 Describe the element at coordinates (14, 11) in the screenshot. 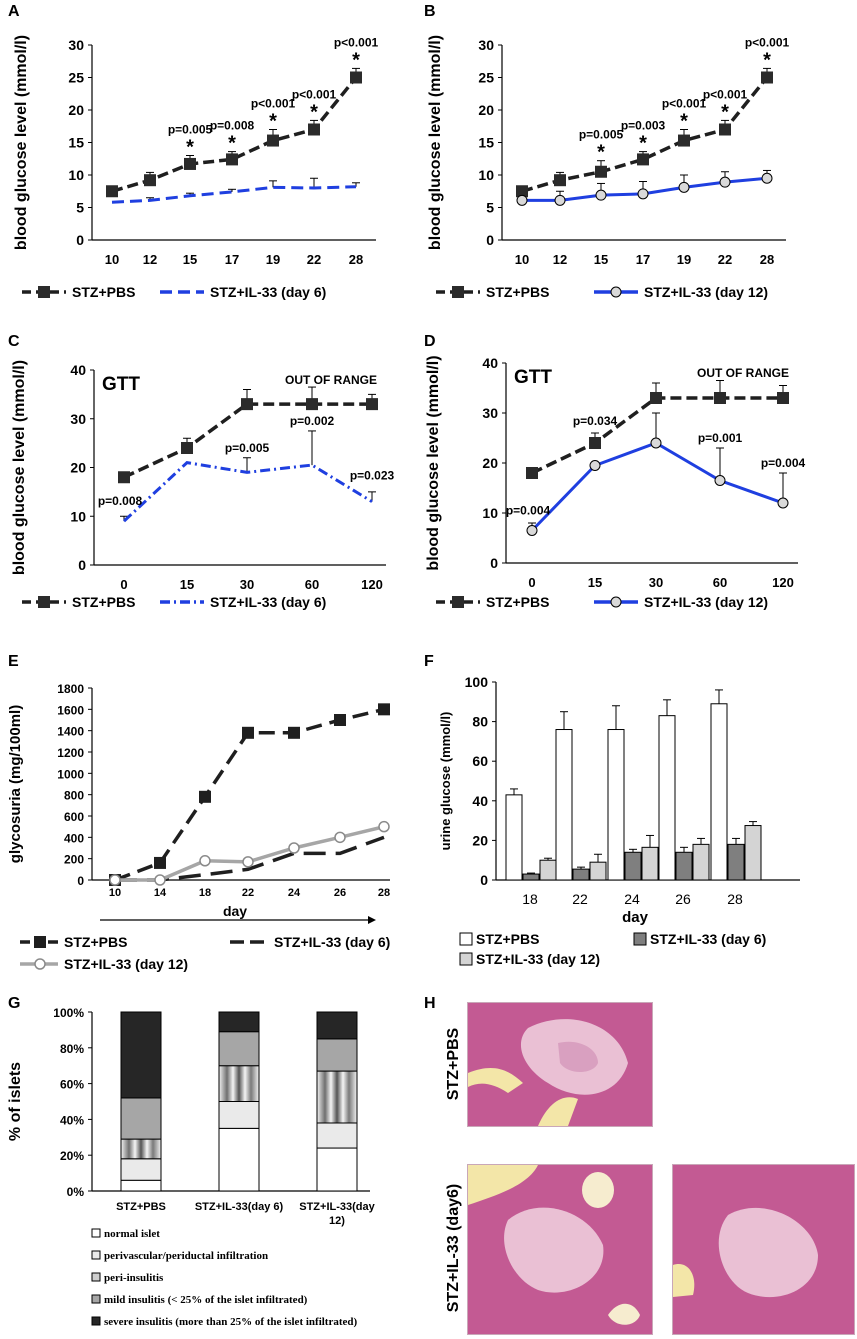

I see `panel-label-a: A` at that location.